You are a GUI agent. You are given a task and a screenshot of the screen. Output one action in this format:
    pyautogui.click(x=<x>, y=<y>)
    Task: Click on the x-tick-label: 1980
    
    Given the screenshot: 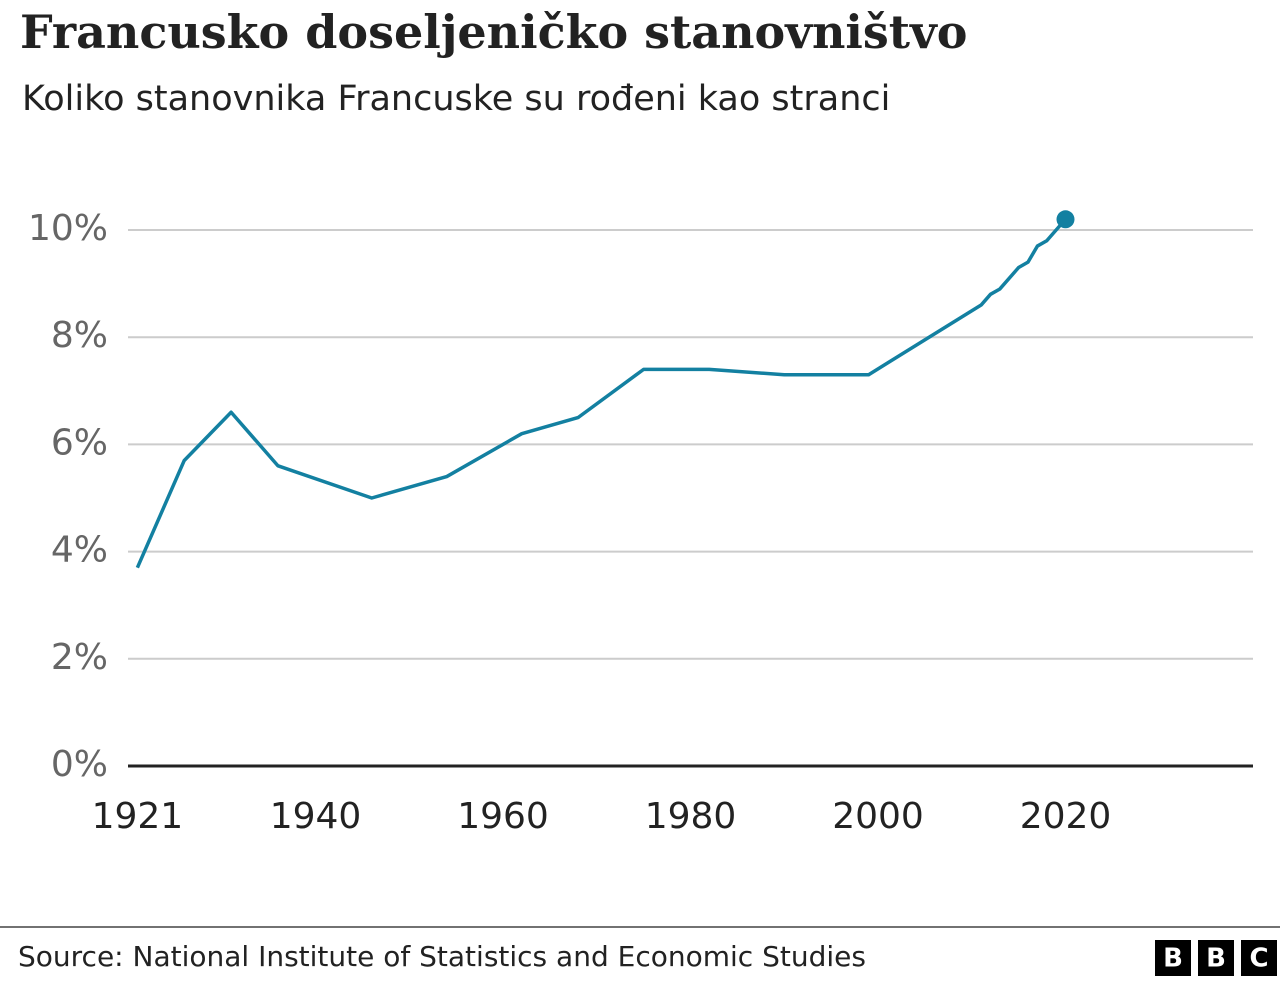 What is the action you would take?
    pyautogui.click(x=691, y=816)
    